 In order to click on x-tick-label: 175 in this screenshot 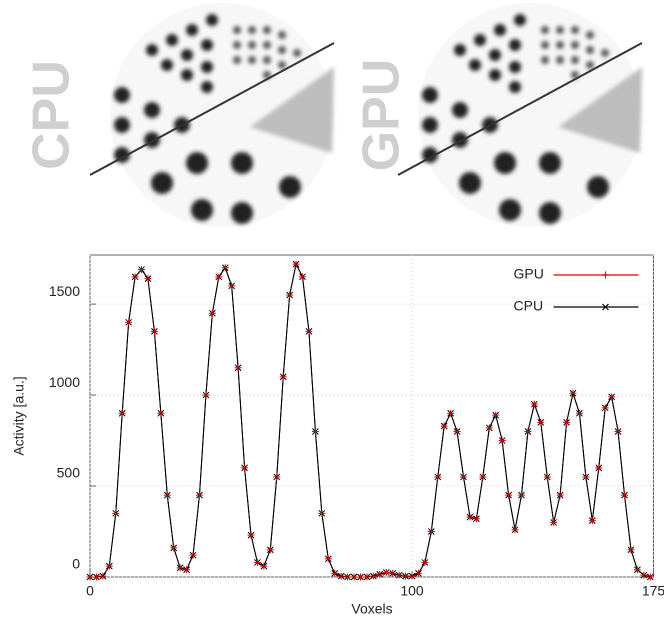, I will do `click(653, 591)`.